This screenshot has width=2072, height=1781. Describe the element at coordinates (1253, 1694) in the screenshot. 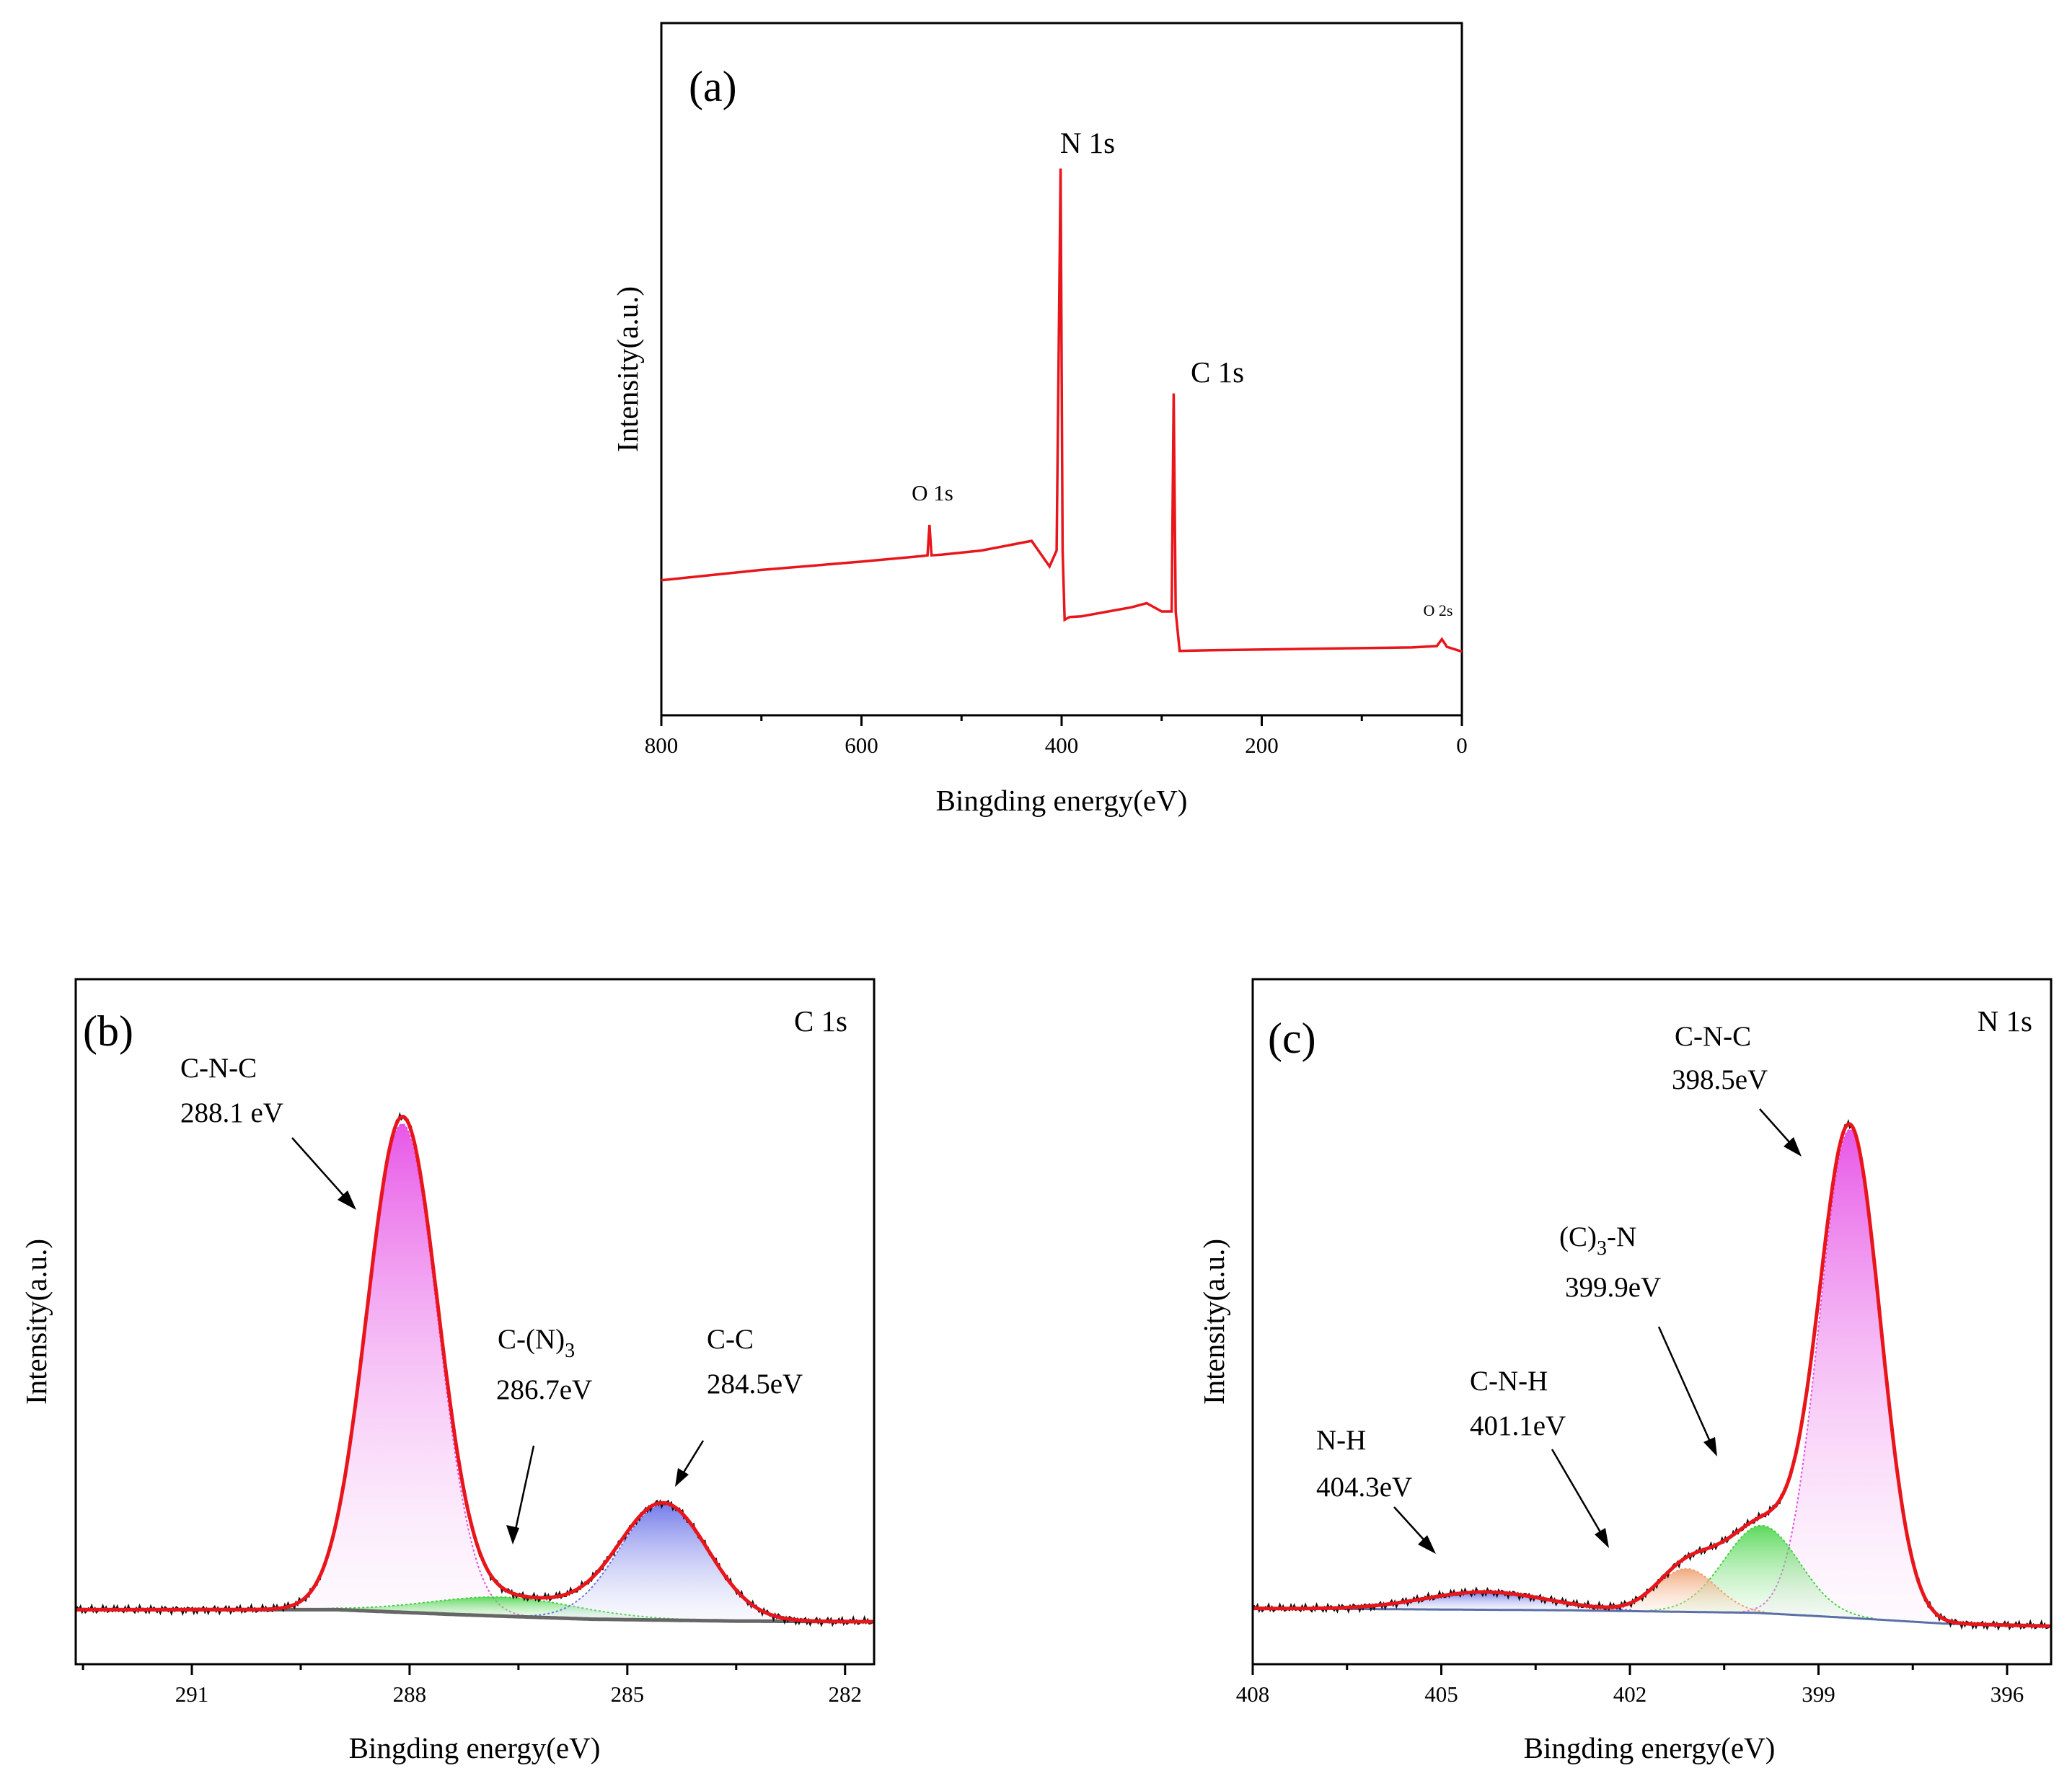

I see `c-x-tick-label: 408` at that location.